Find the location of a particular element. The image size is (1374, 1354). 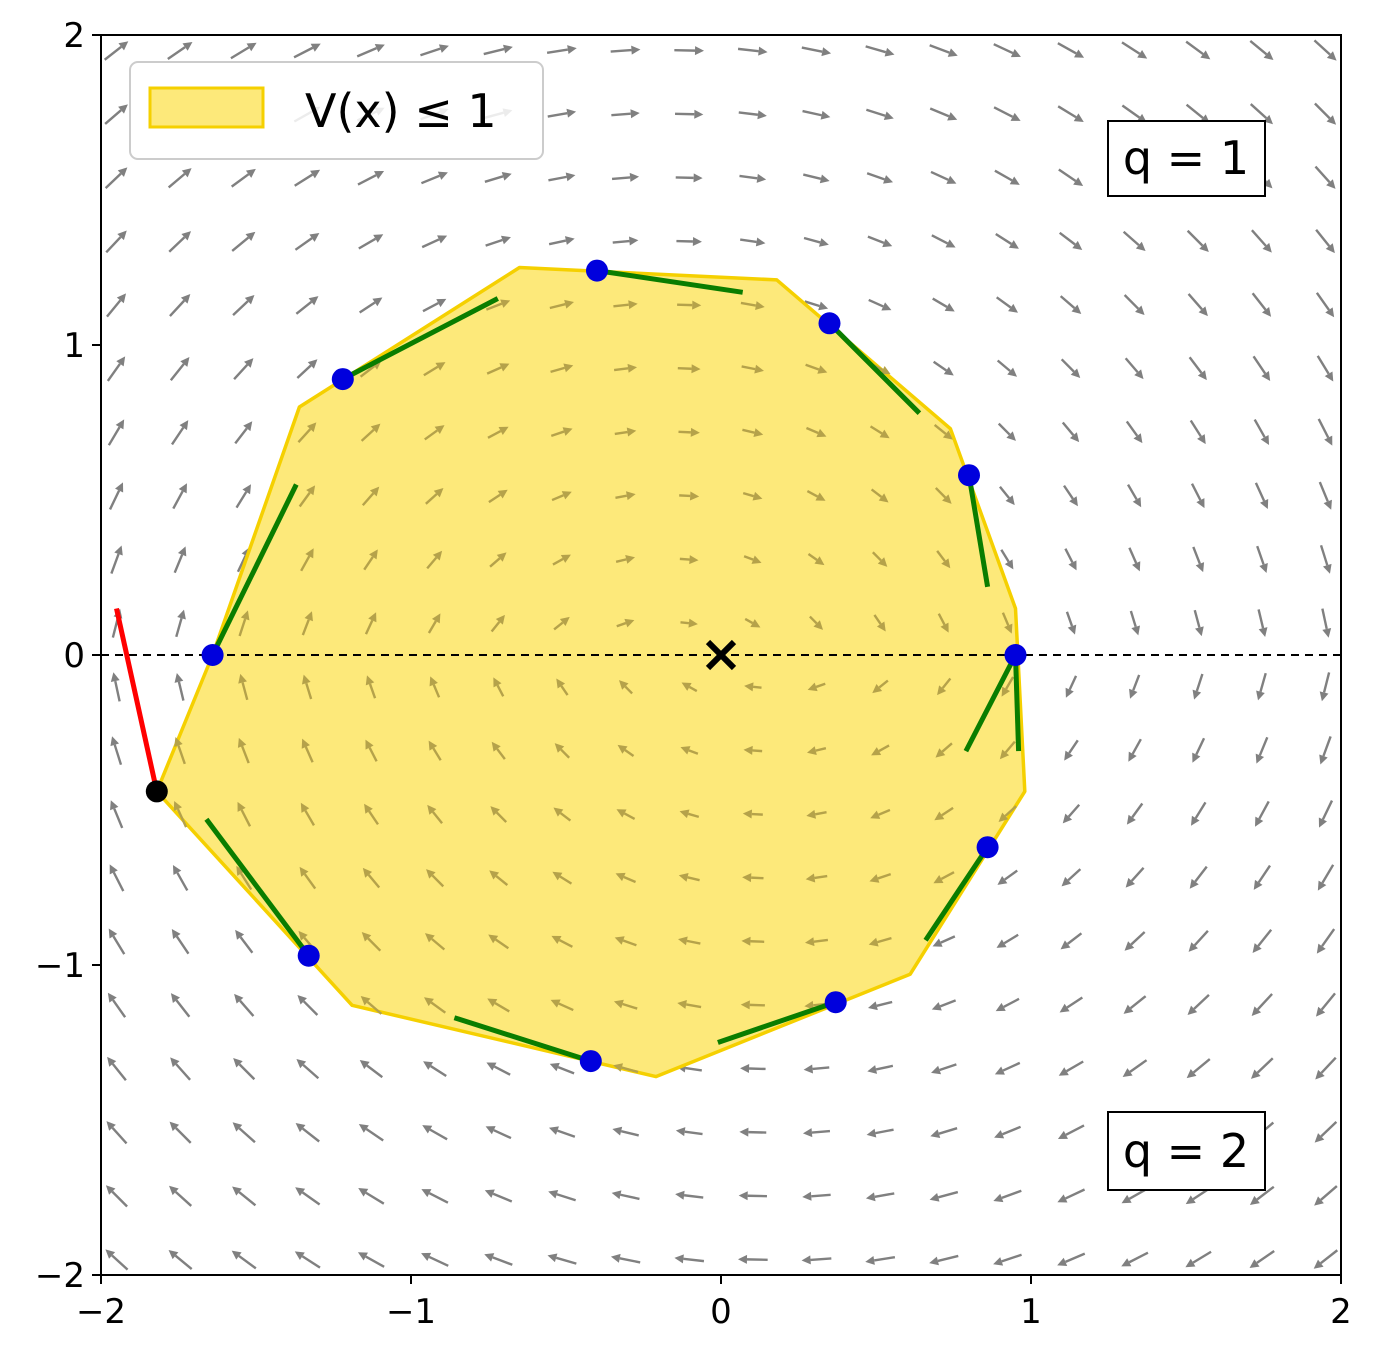

y-tick-label: 2 is located at coordinates (74, 36).